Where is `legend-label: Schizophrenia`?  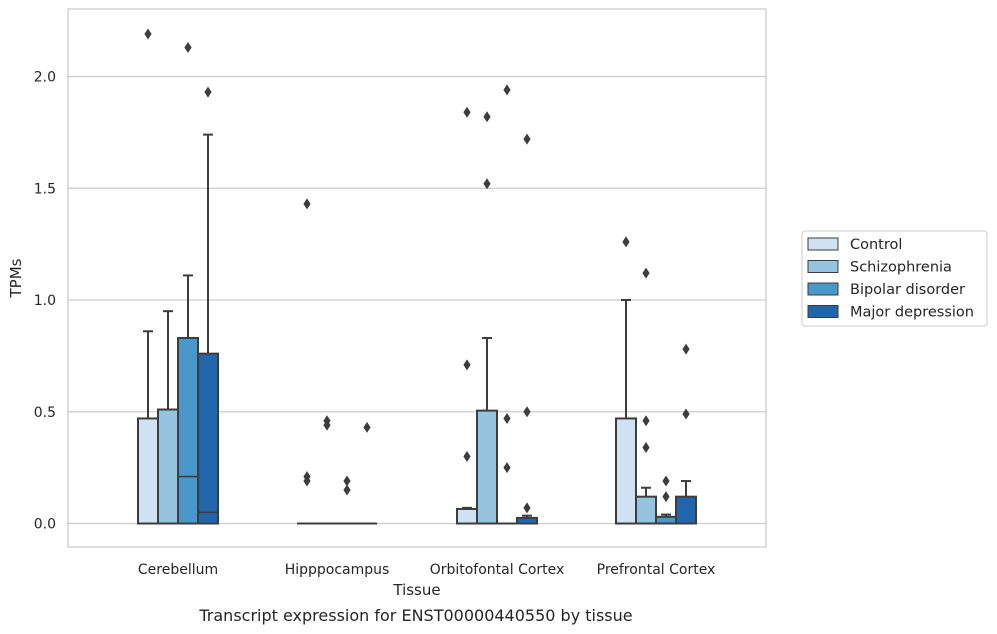 legend-label: Schizophrenia is located at coordinates (901, 268).